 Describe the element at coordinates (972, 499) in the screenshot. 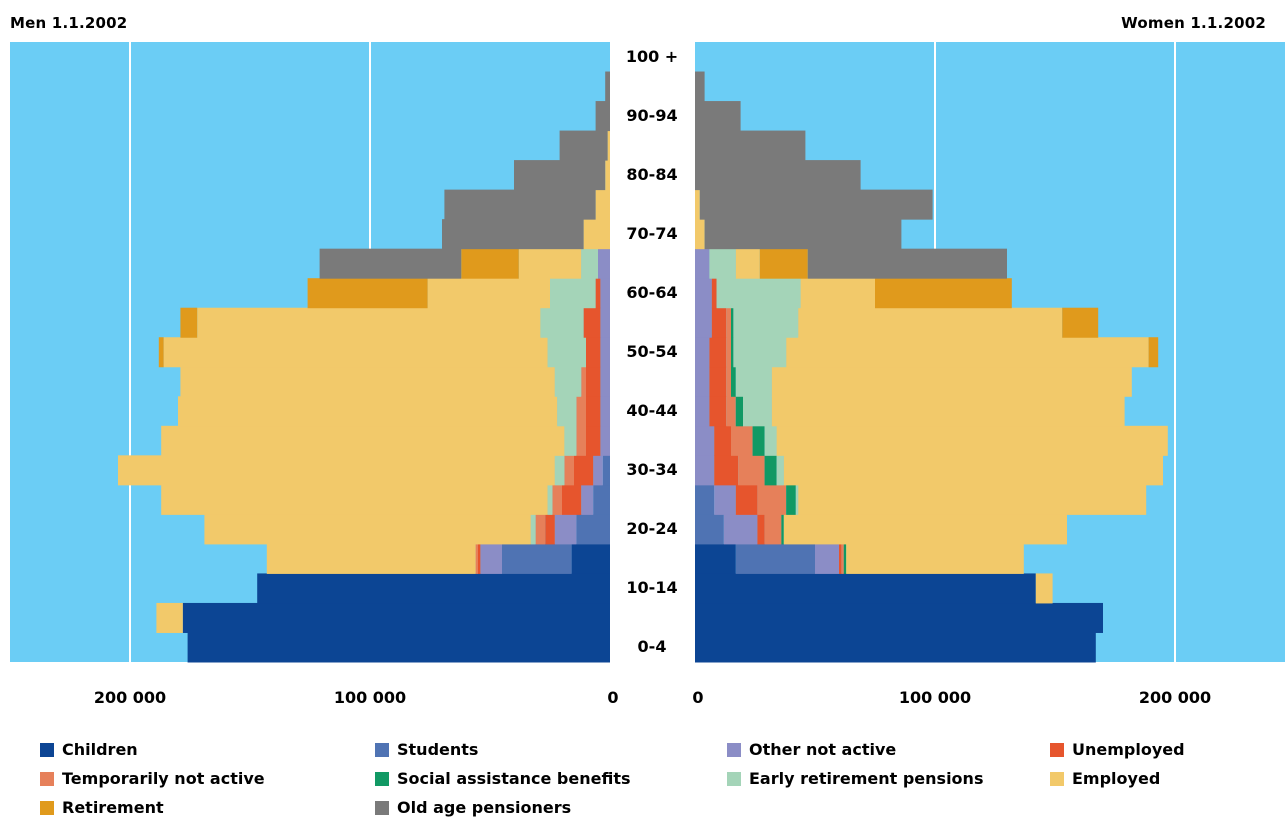

I see `bar-women-25-29-employed` at that location.